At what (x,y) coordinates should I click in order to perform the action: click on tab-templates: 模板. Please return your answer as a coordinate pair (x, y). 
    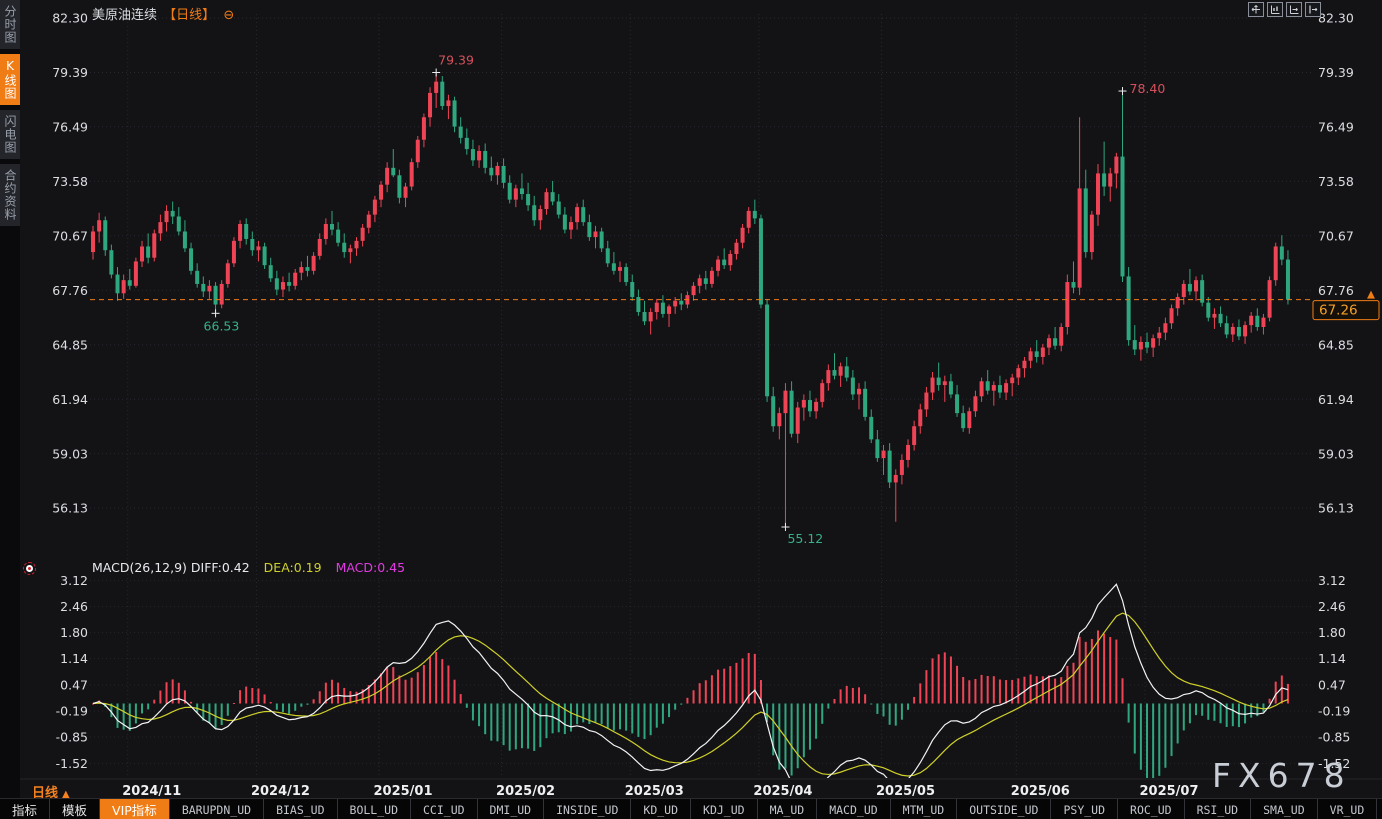
    Looking at the image, I should click on (75, 809).